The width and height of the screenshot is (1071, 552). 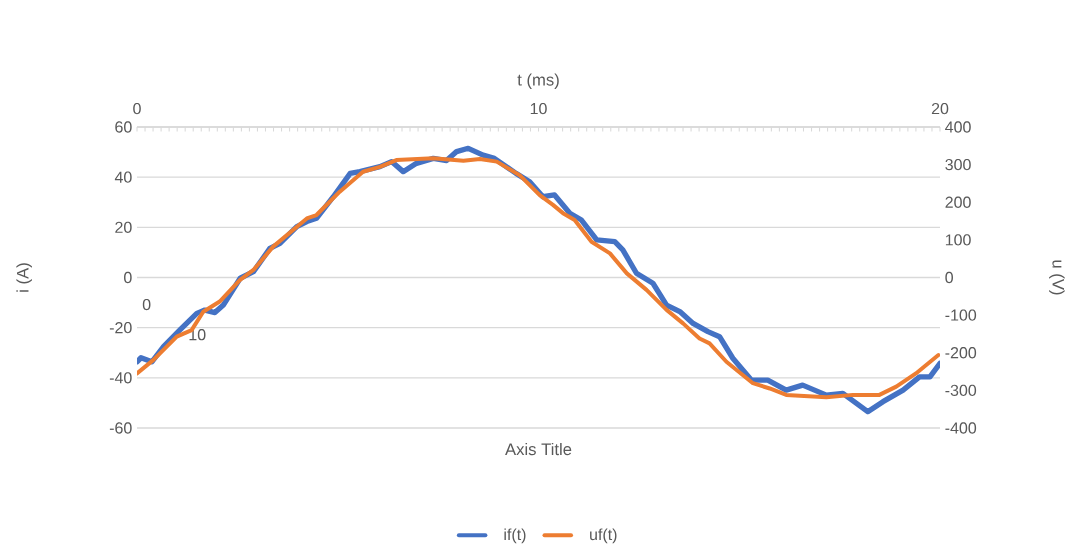 What do you see at coordinates (940, 108) in the screenshot?
I see `x-tick-label: 20` at bounding box center [940, 108].